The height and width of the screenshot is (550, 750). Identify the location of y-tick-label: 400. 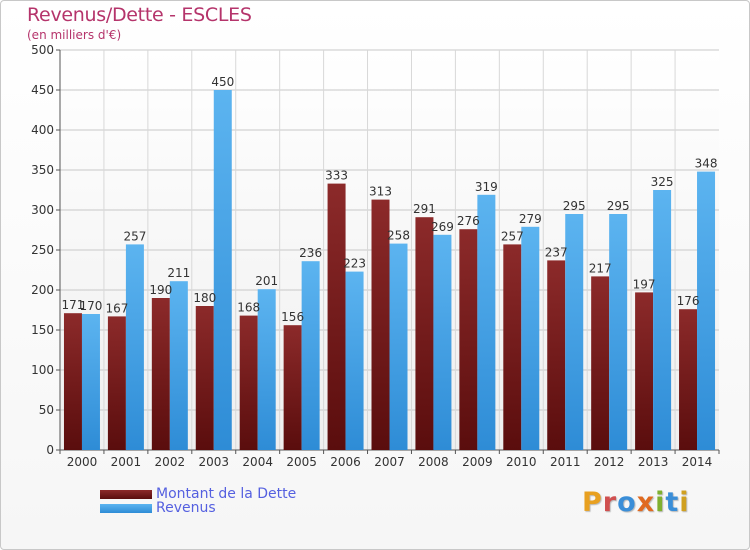
(42, 130).